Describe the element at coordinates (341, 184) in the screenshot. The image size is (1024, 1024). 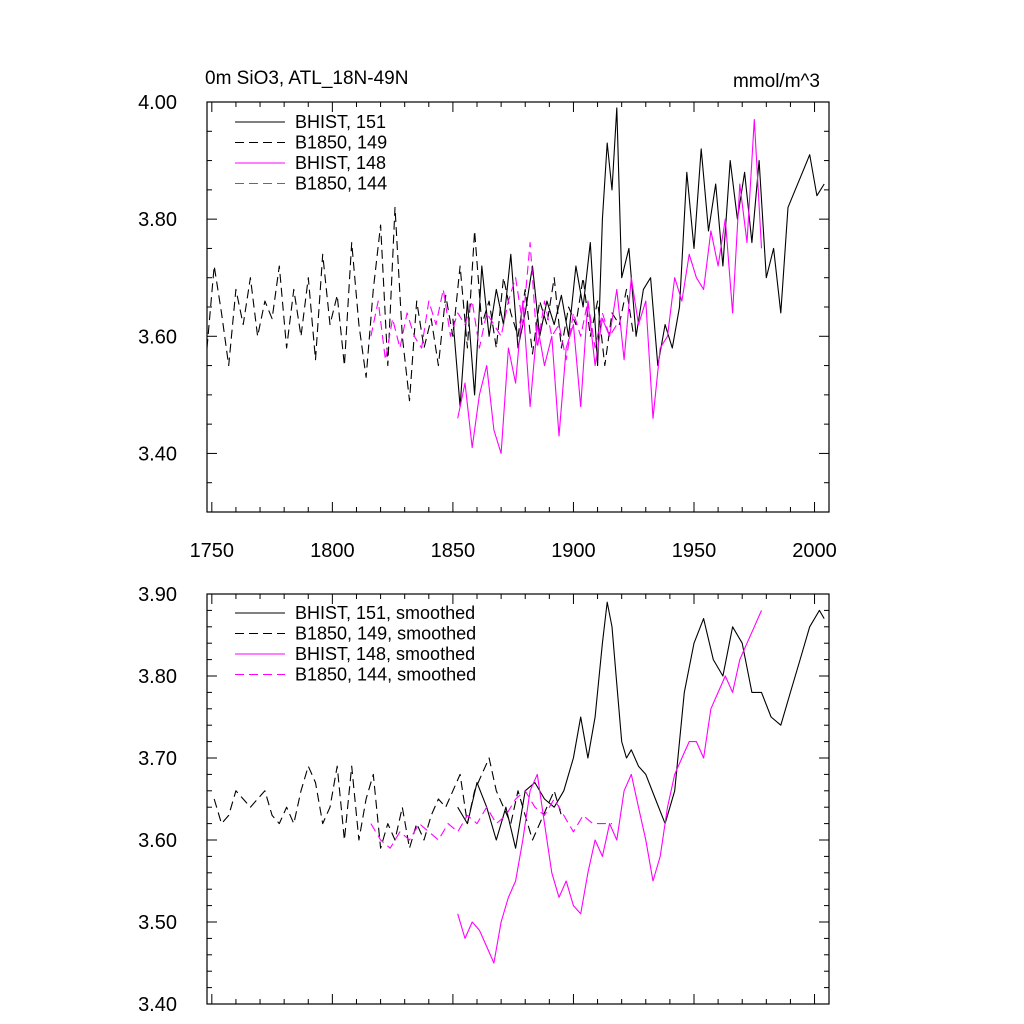
I see `legend-label: B1850, 144` at that location.